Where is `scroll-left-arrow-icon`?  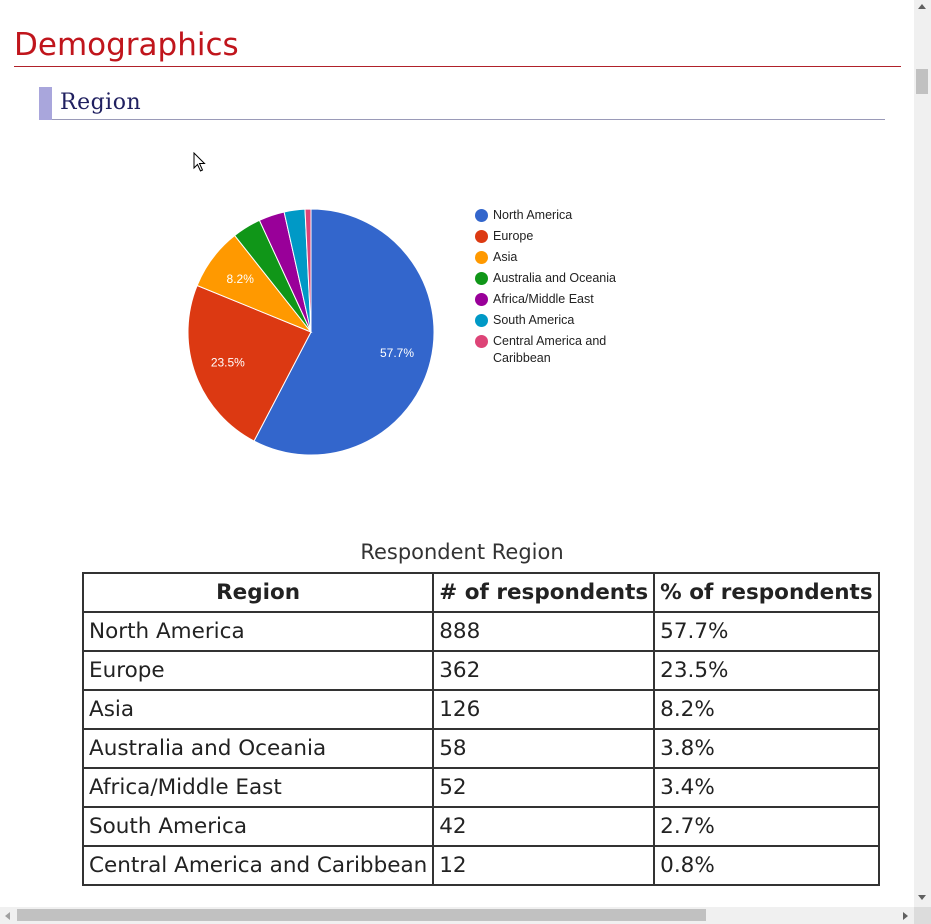
scroll-left-arrow-icon is located at coordinates (7, 916).